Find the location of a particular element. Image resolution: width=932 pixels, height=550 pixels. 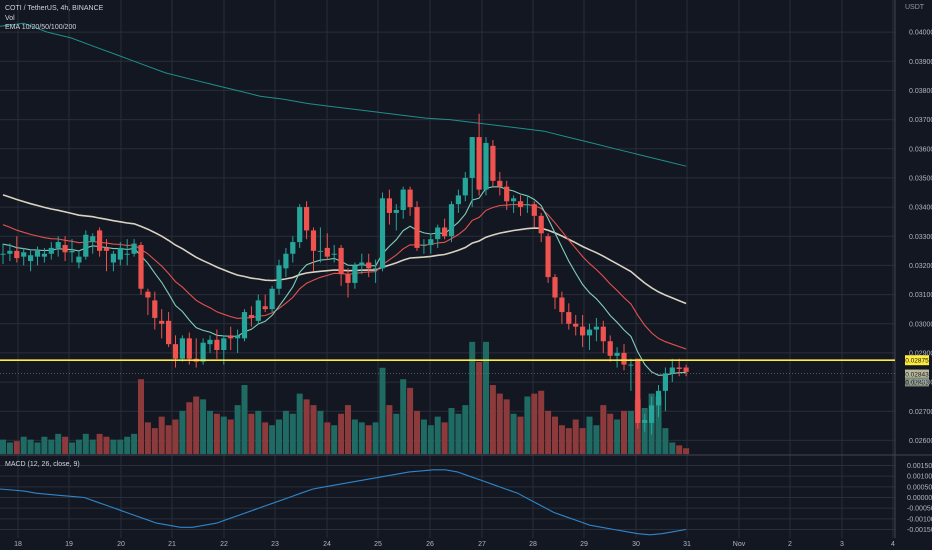

date-tick-label: Nov is located at coordinates (739, 544).